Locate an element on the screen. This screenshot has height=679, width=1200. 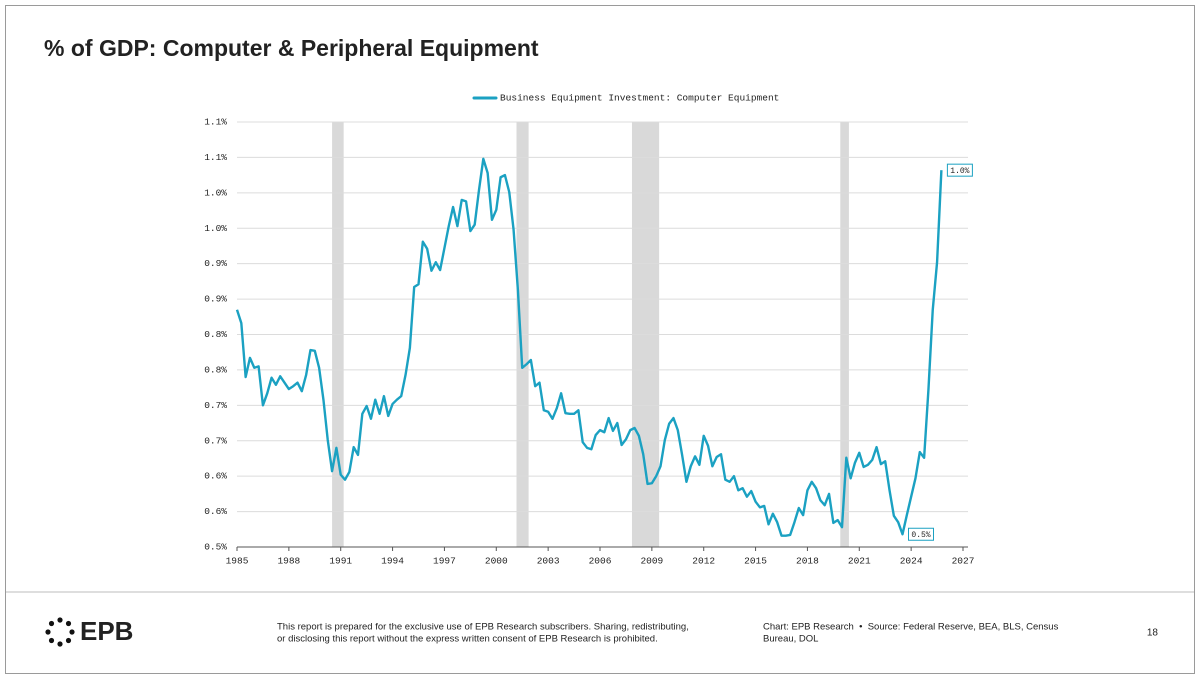
annotation: 0.5% is located at coordinates (921, 534).